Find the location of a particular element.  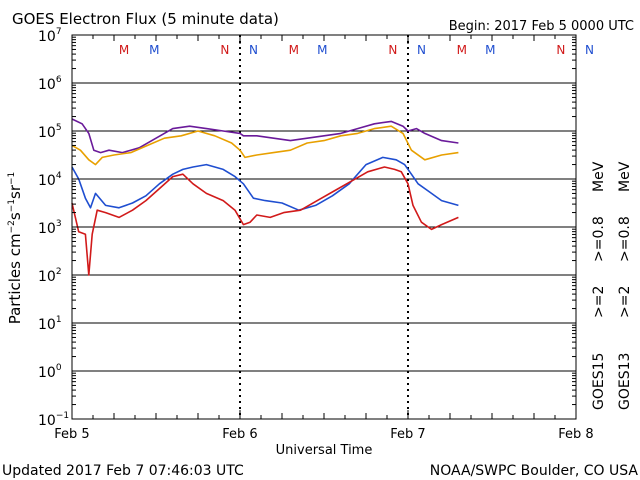

legend-mev-1: MeV is located at coordinates (599, 176).